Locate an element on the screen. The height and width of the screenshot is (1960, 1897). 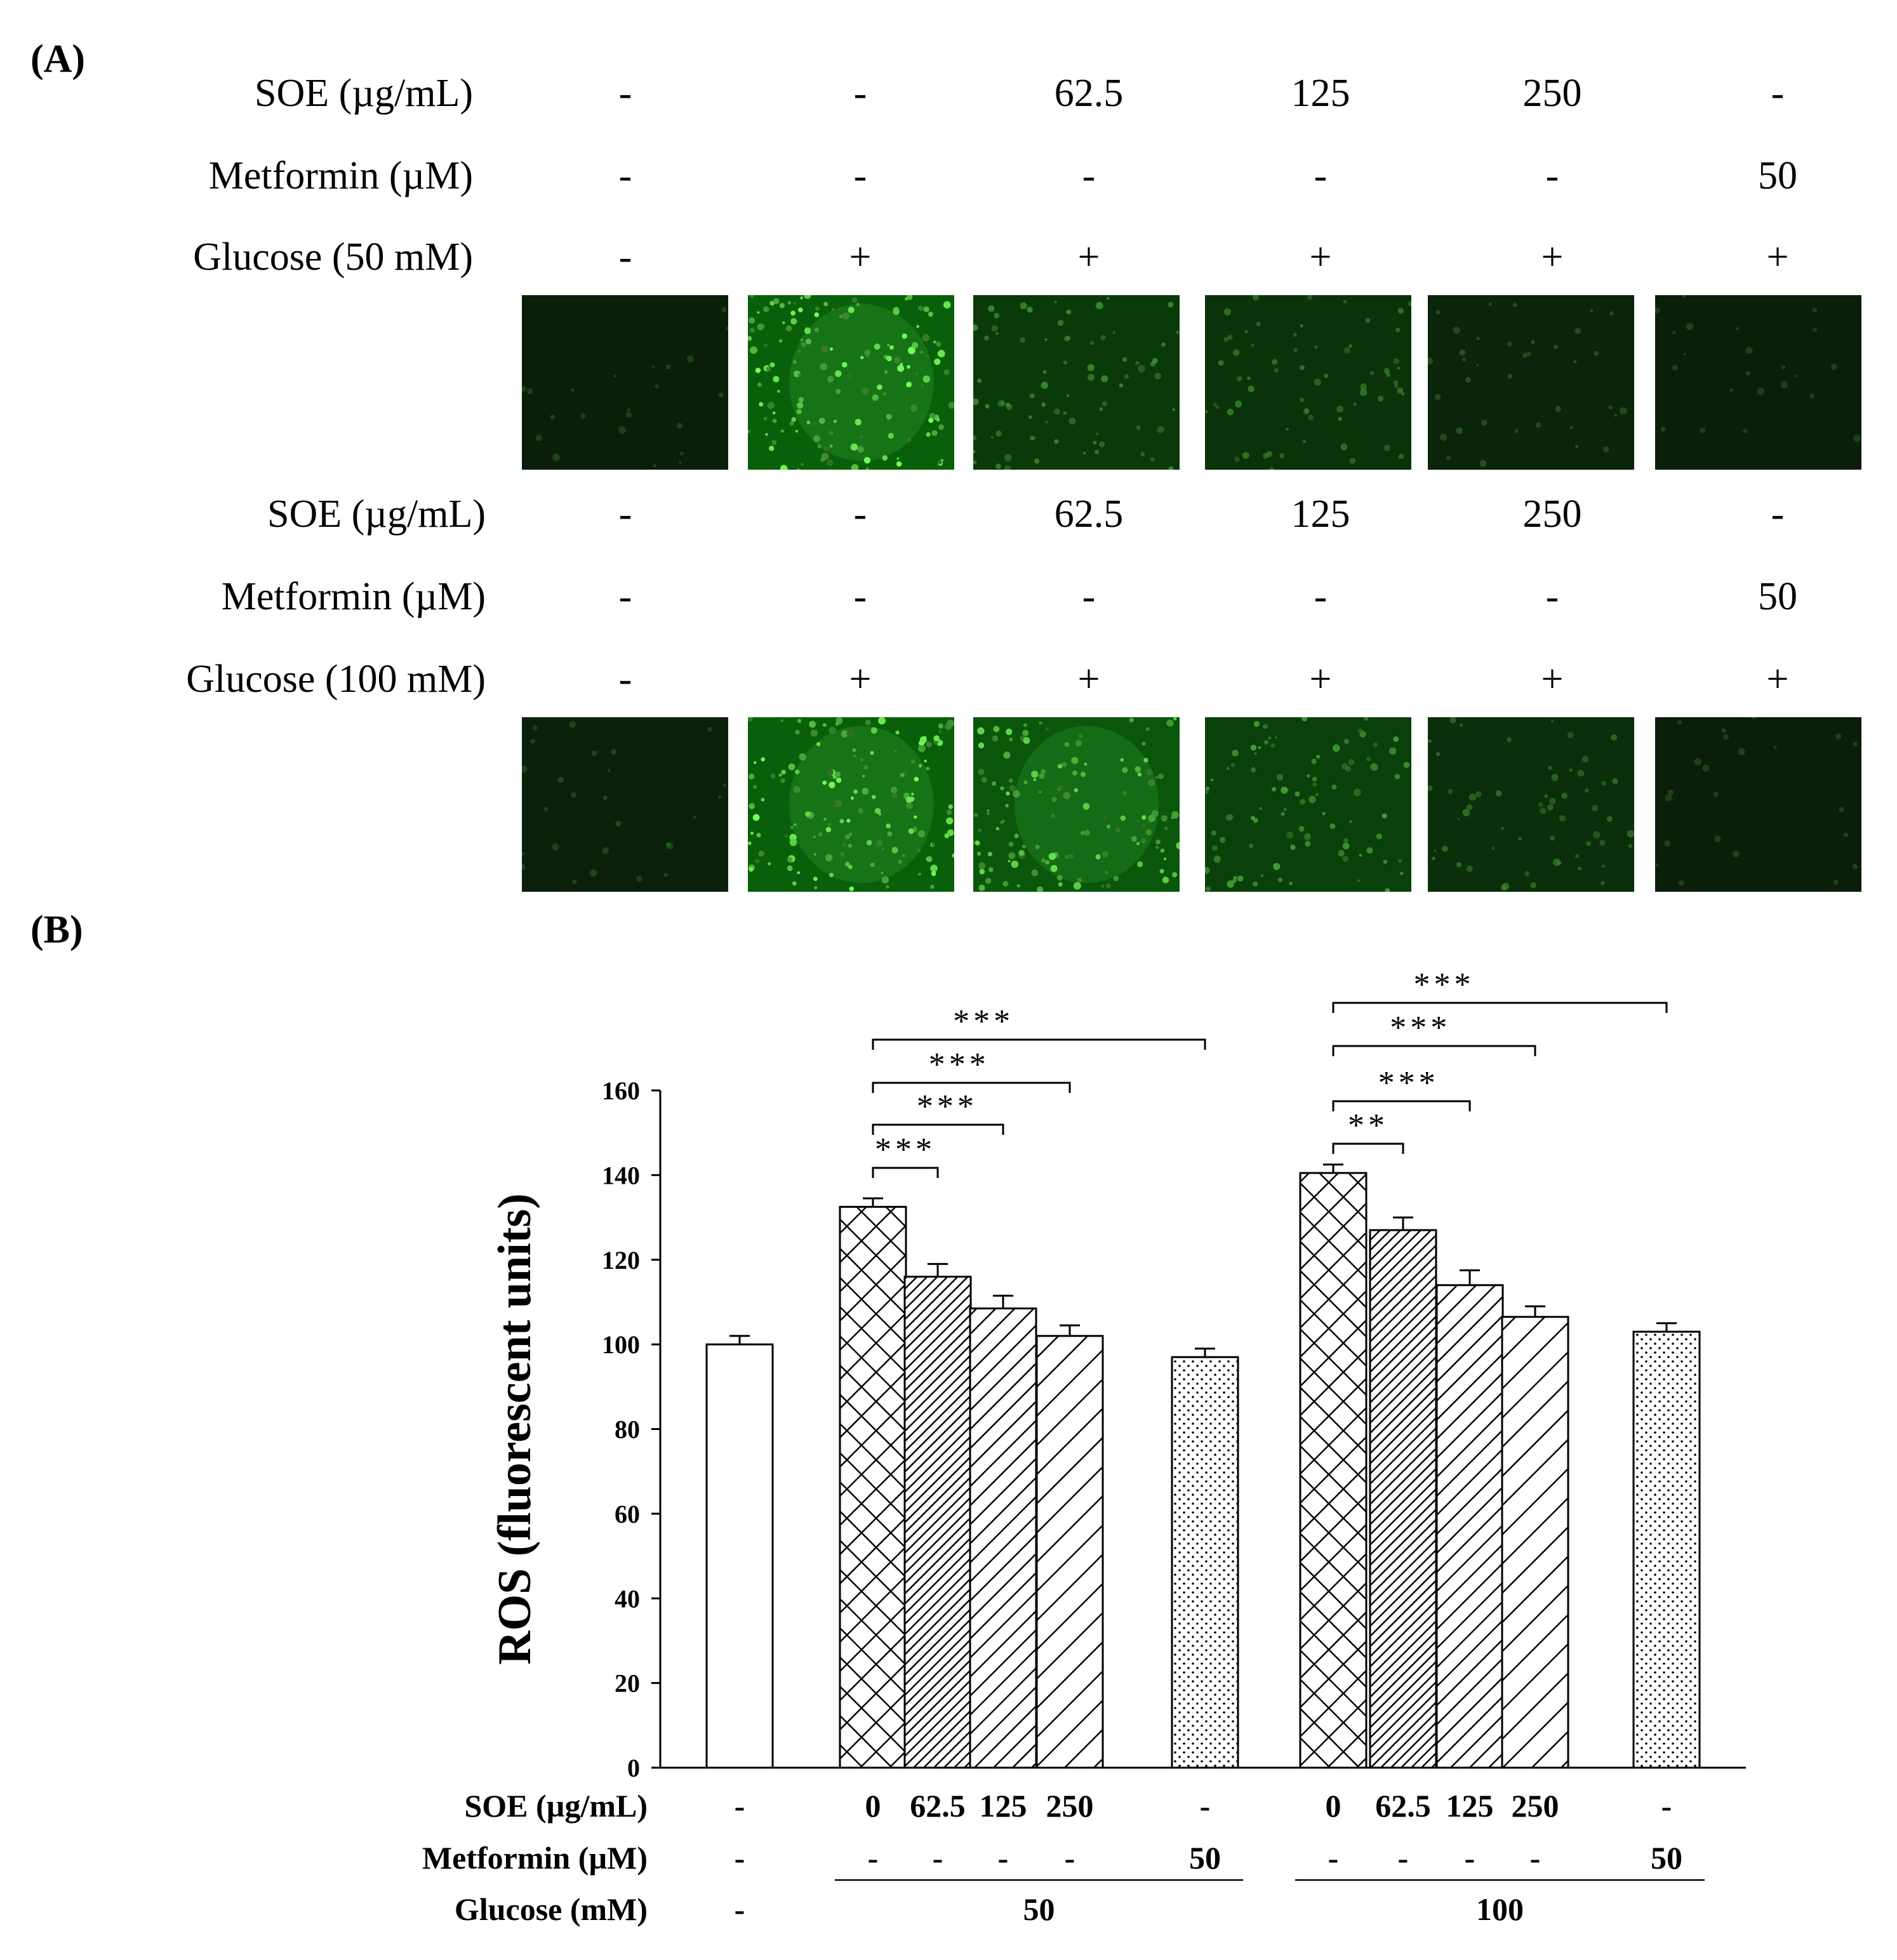
table-cell: 50 is located at coordinates (1205, 1858).